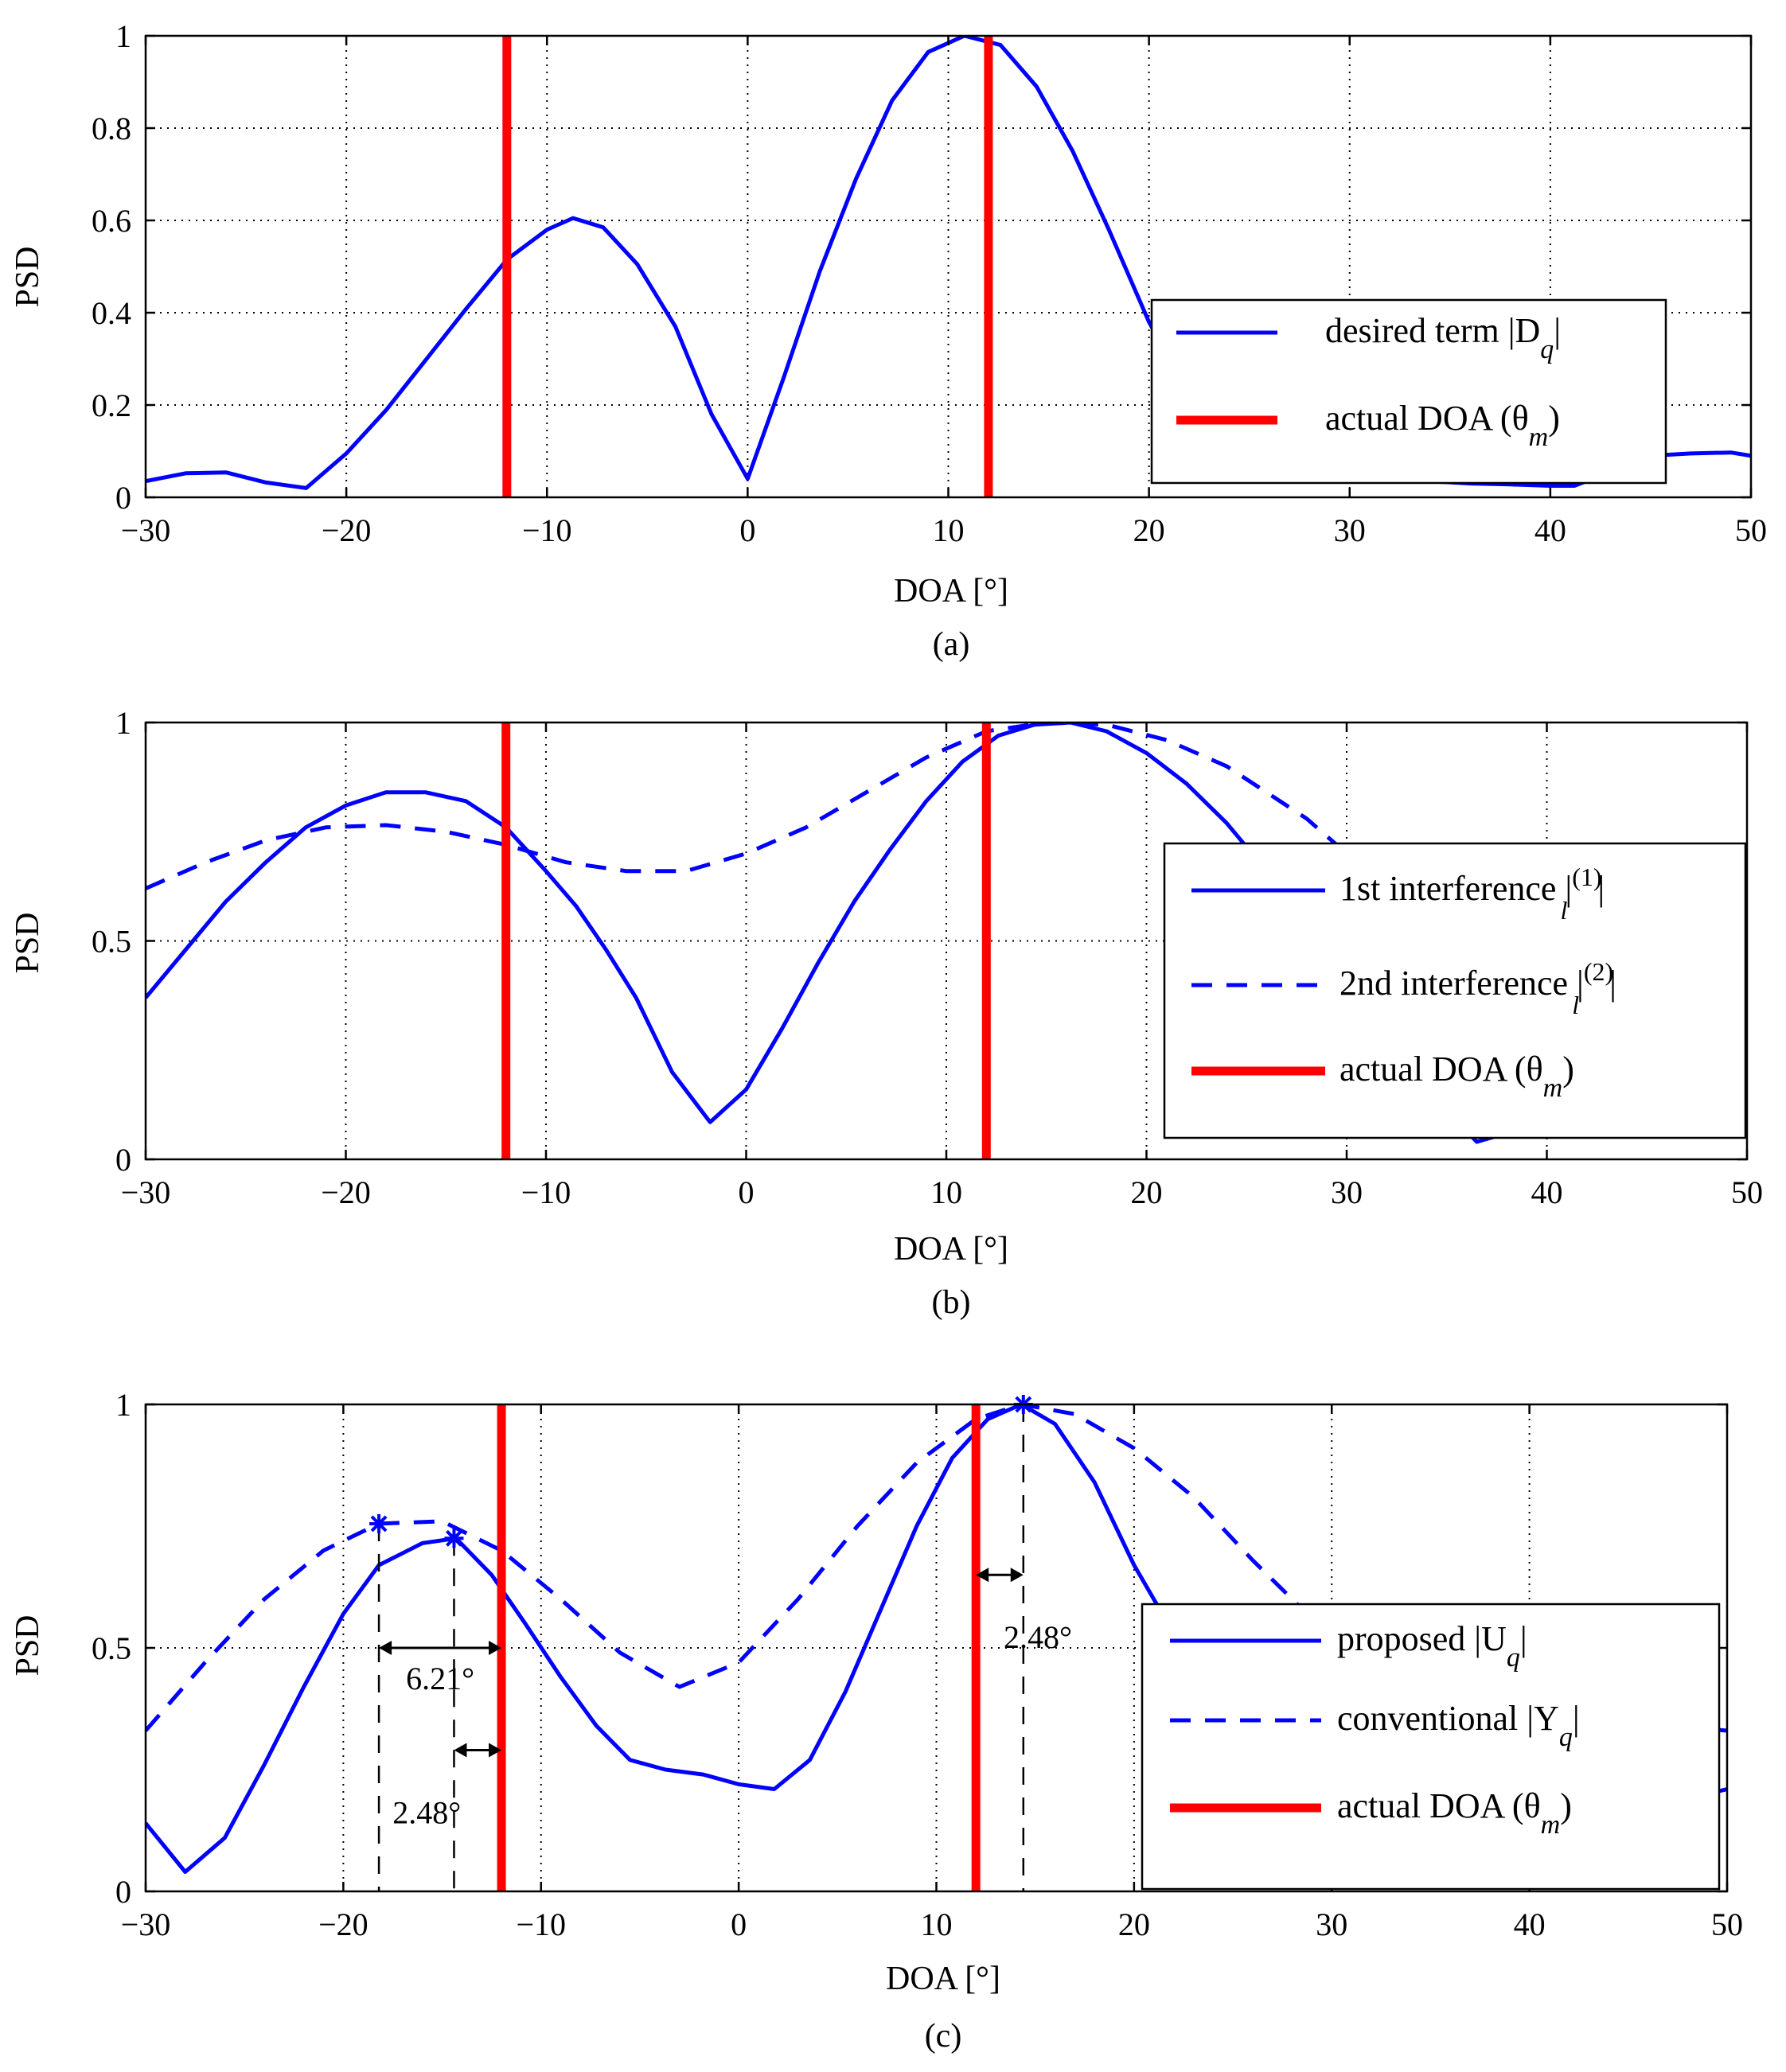  I want to click on ylabel-c: PSD, so click(28, 1645).